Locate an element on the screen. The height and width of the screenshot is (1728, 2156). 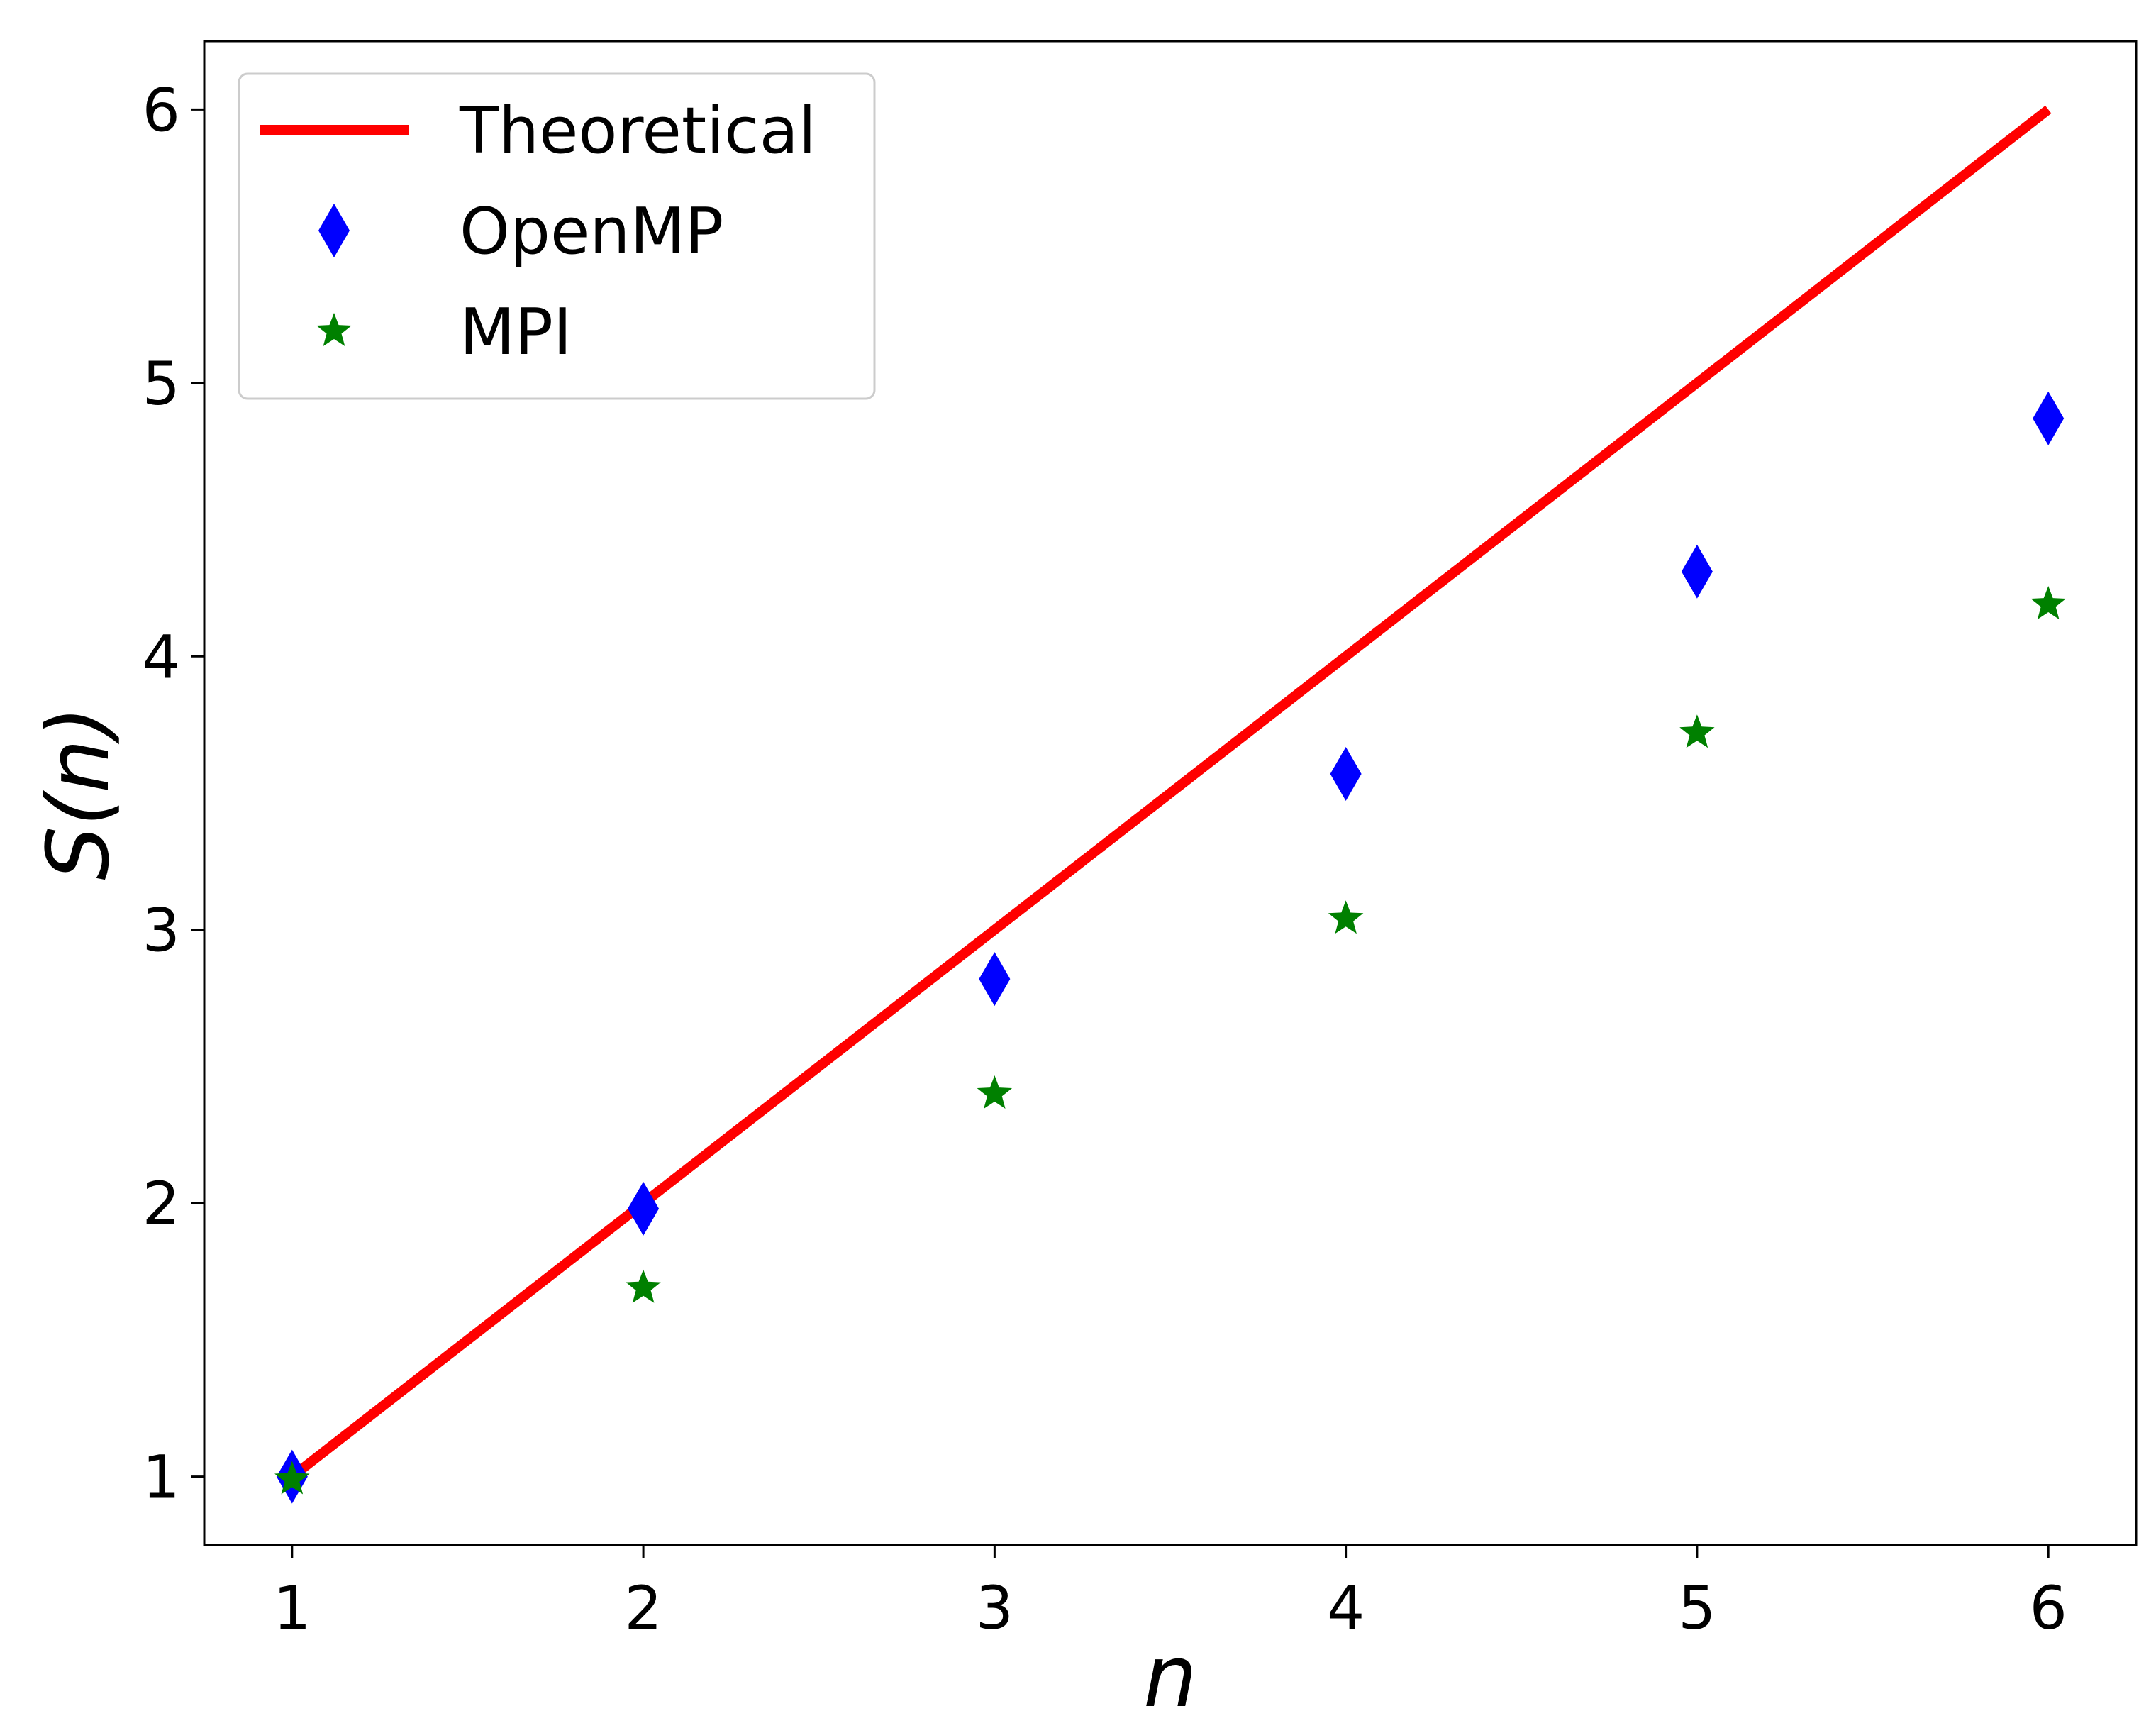
x-axis-label: n is located at coordinates (1170, 1677).